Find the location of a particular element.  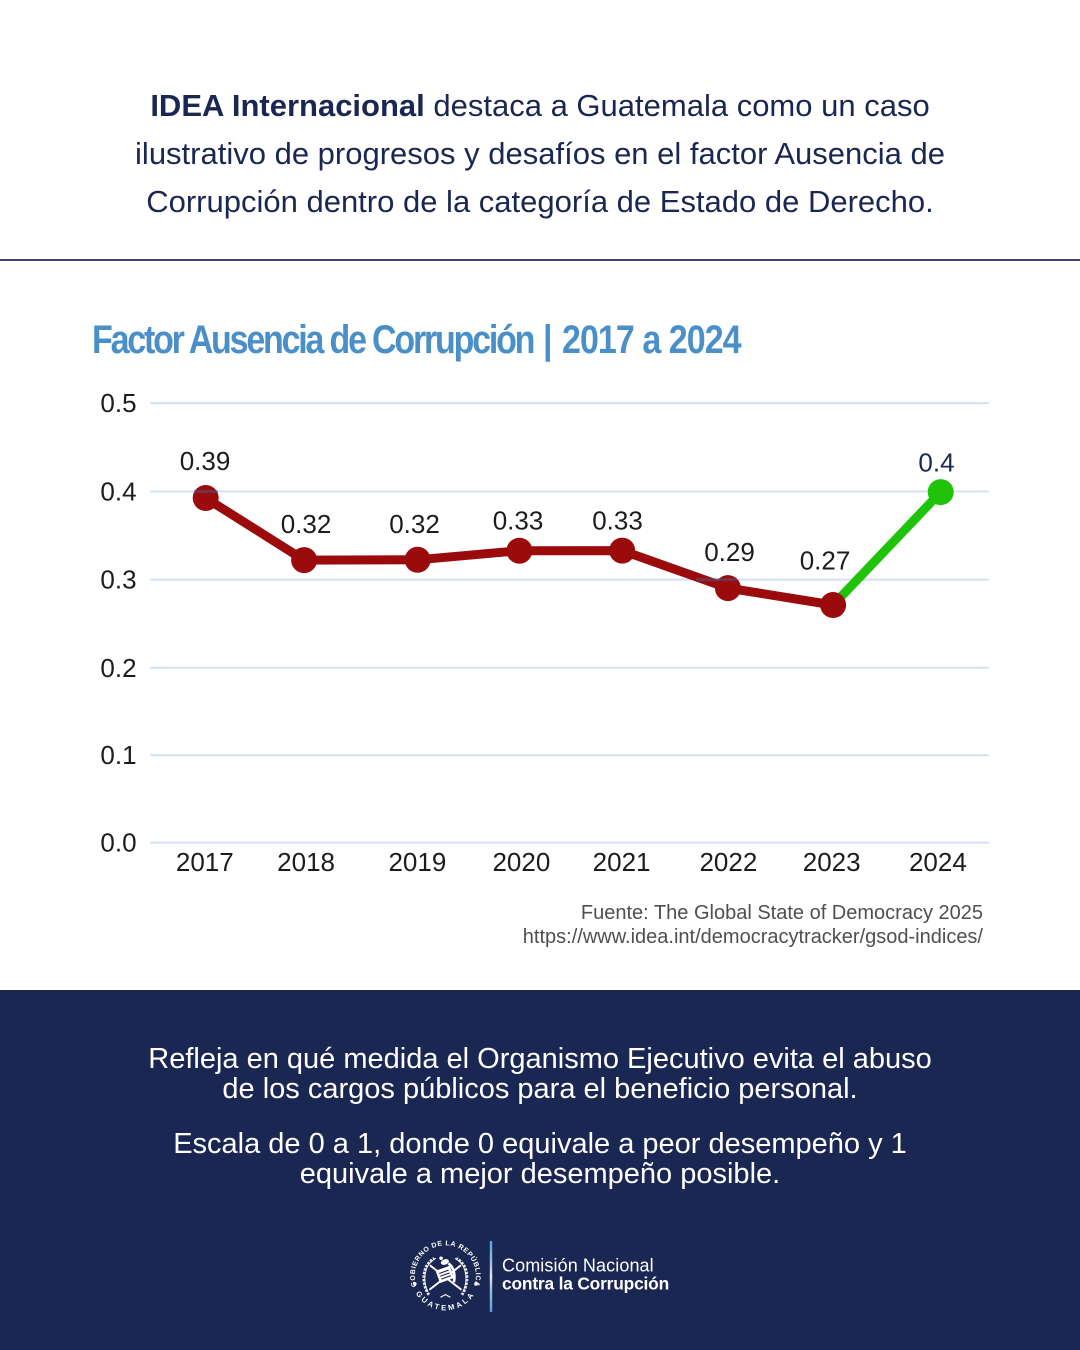

svg-text: 2024 is located at coordinates (938, 862).